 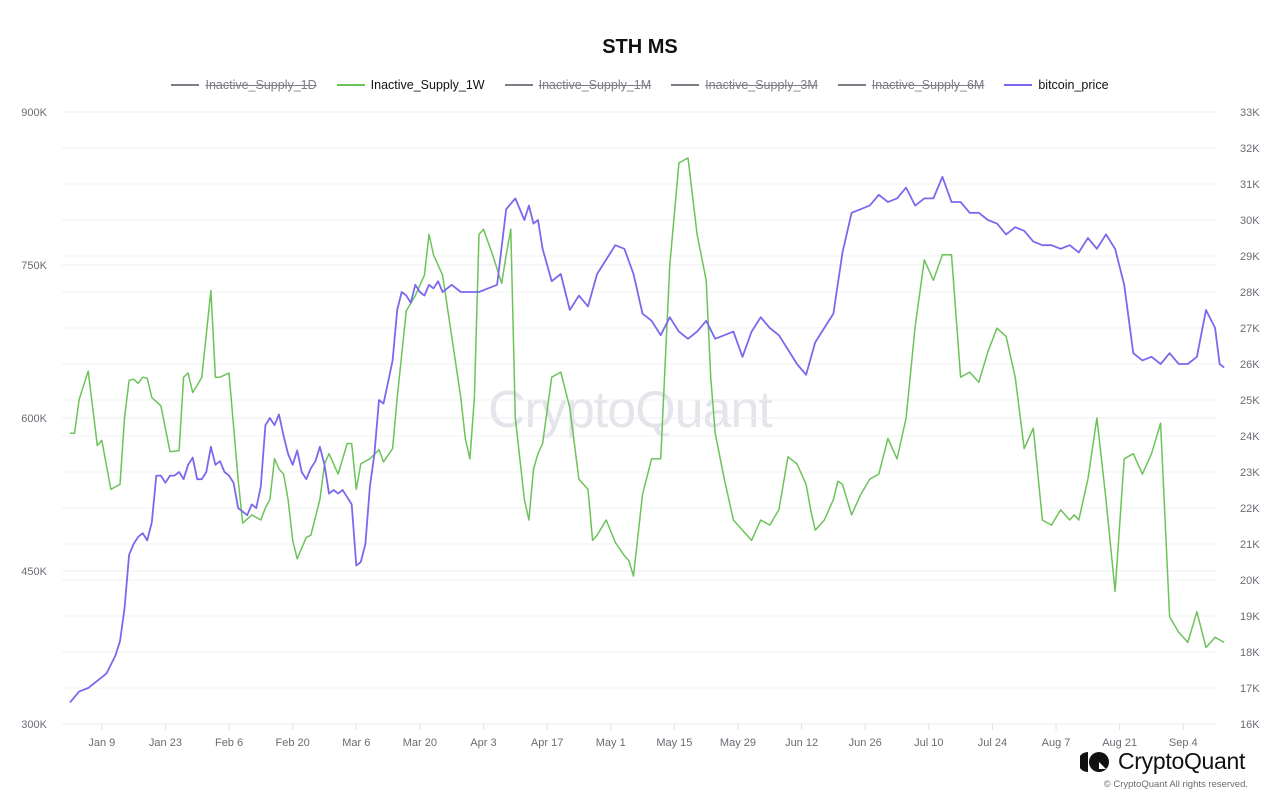 I want to click on right-axis-tick: 31K, so click(x=1250, y=185).